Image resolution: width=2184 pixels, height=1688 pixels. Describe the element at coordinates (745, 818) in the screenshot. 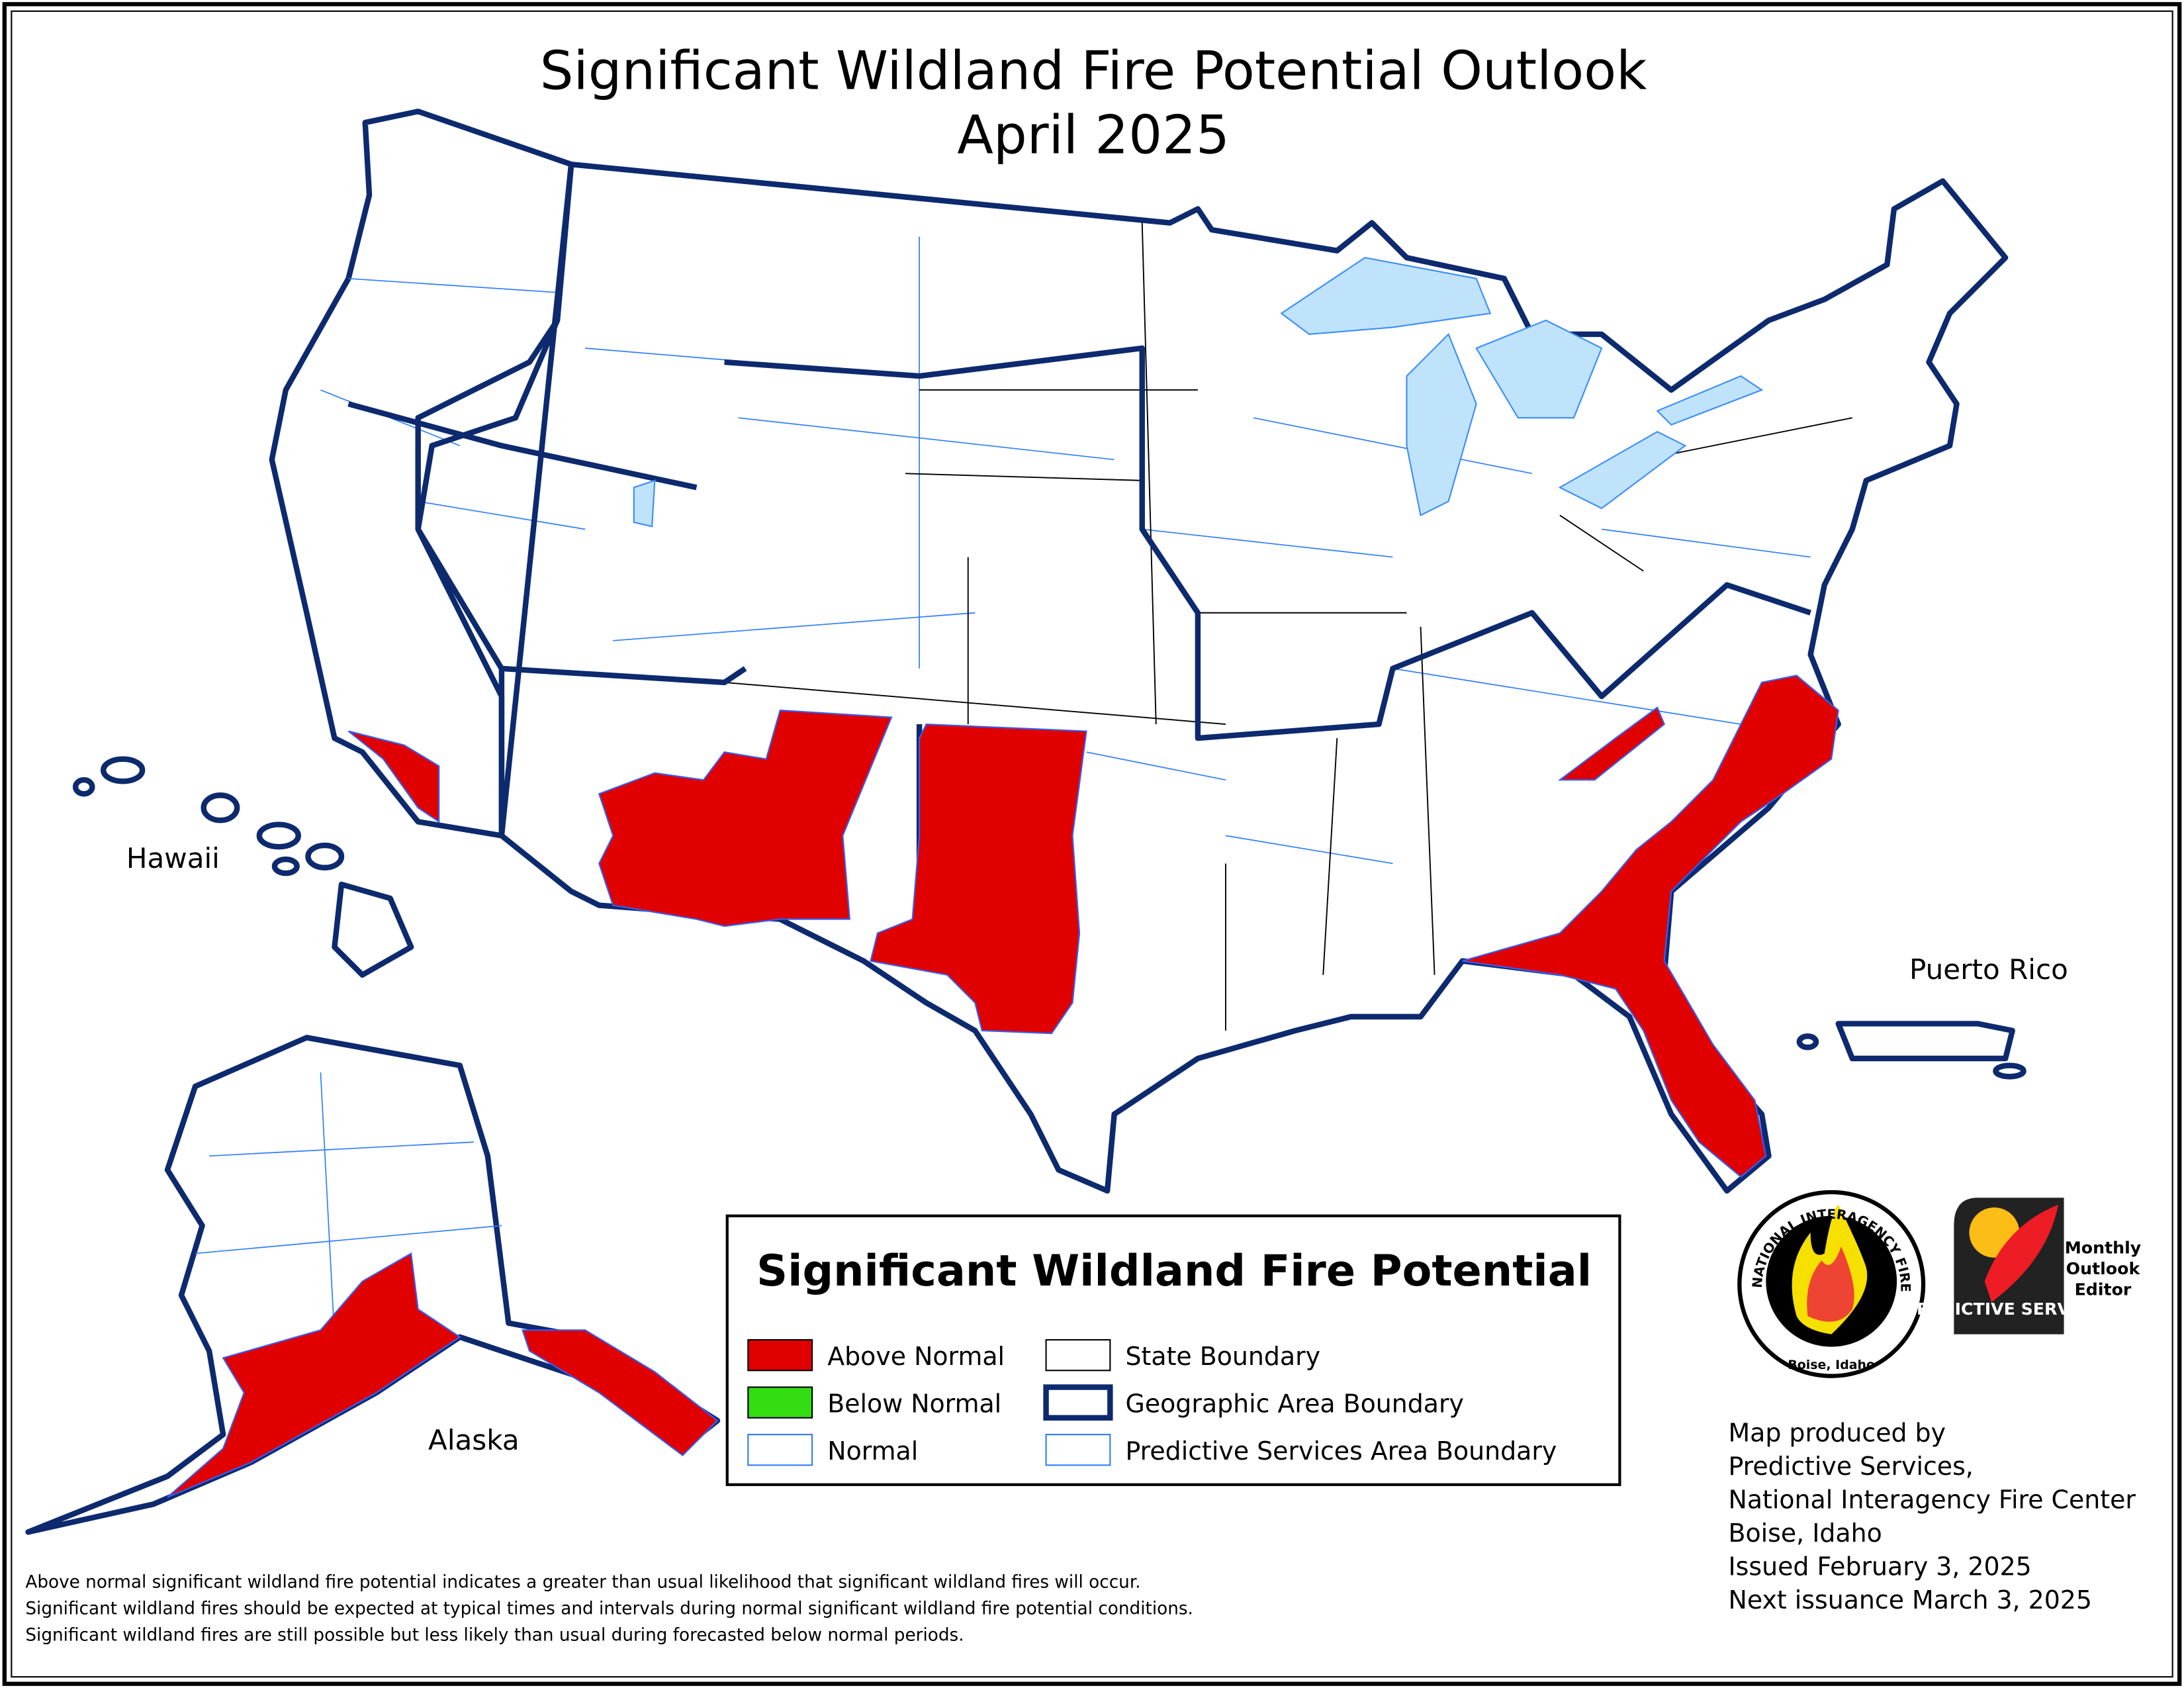

I see `above-normal-southwest` at that location.